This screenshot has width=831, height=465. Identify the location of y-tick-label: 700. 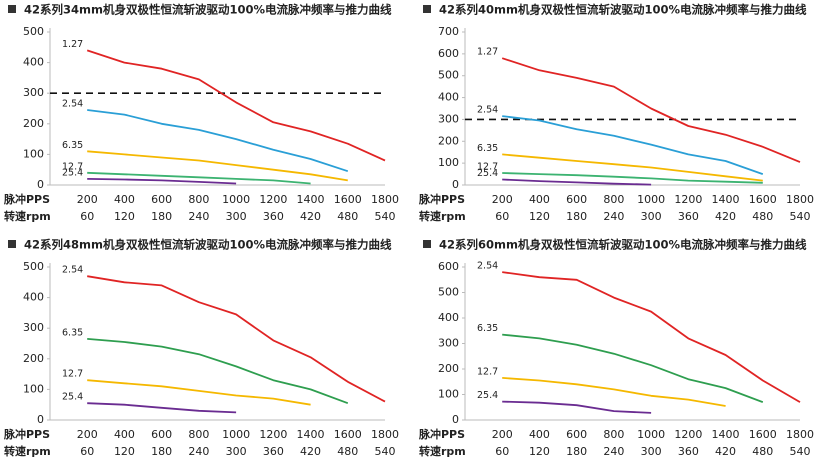
(448, 31).